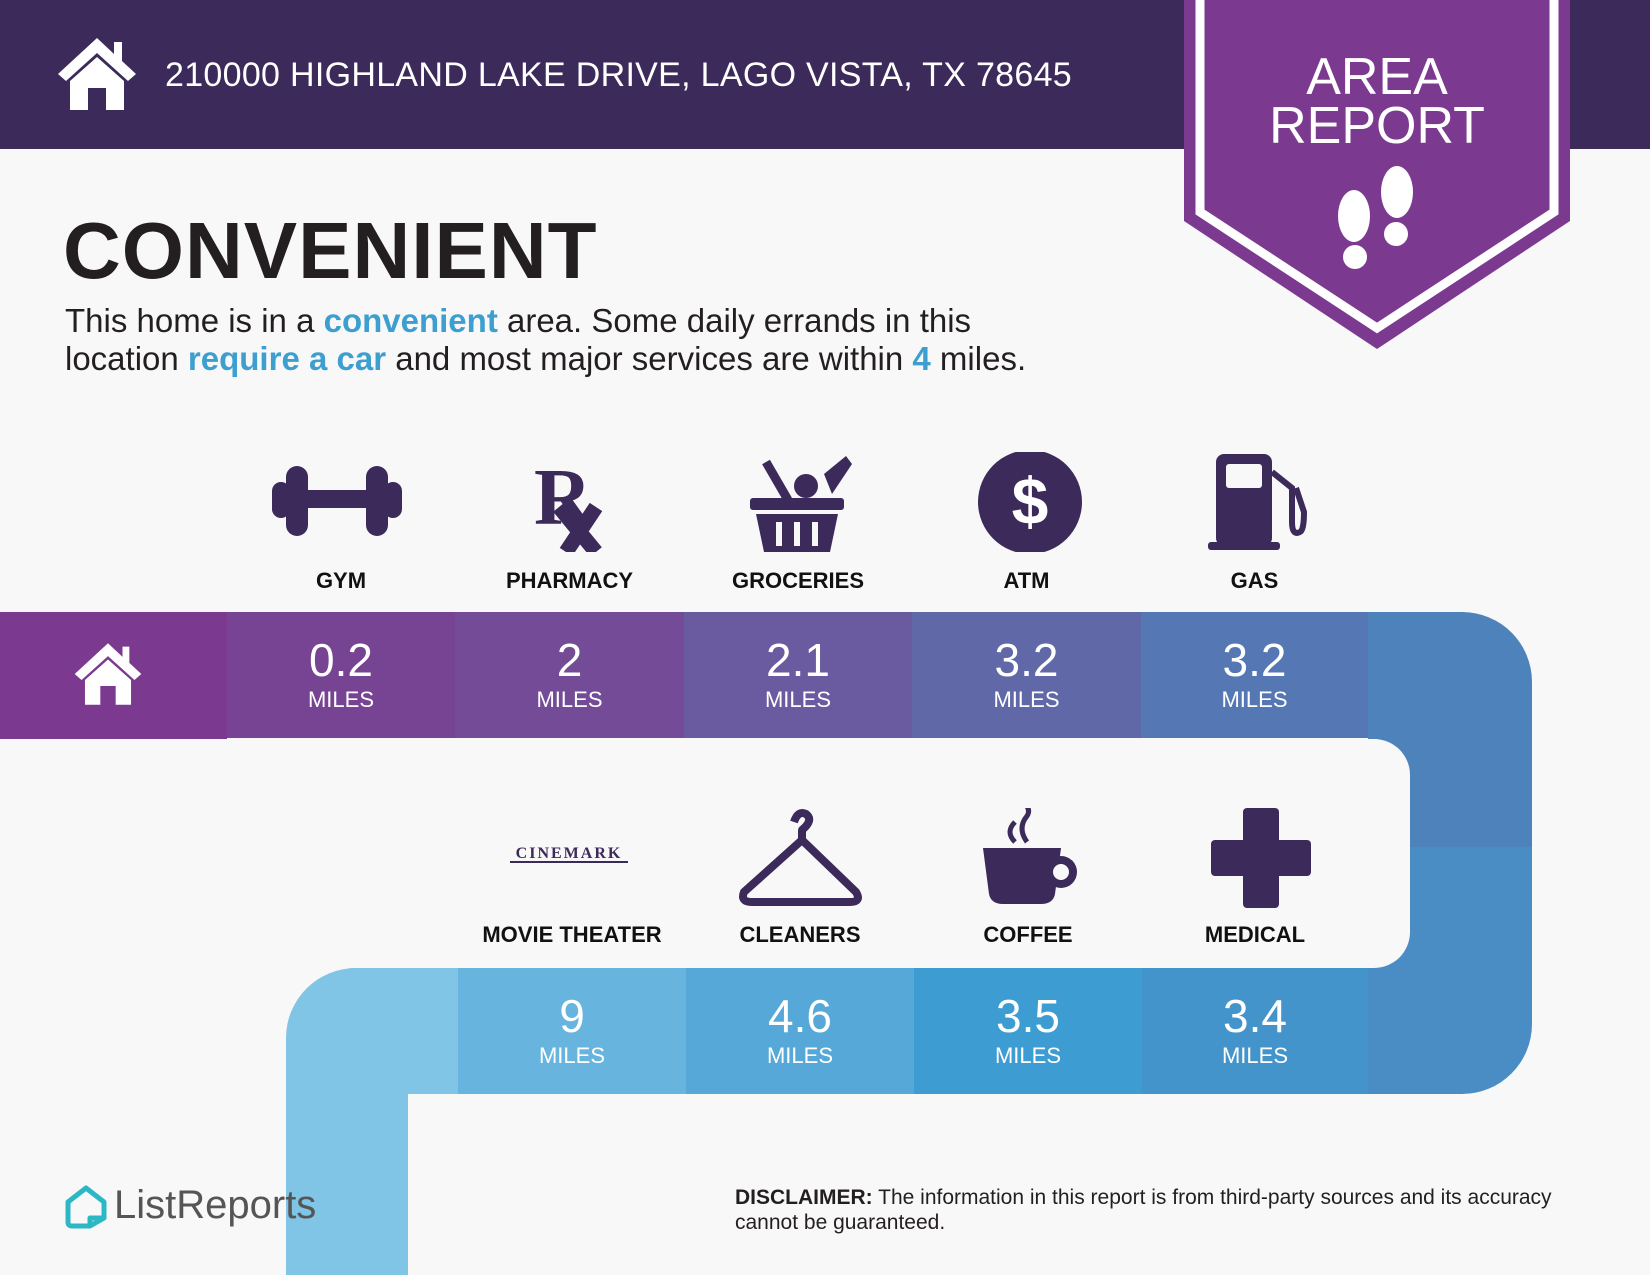 The width and height of the screenshot is (1650, 1275). Describe the element at coordinates (798, 580) in the screenshot. I see `service-label: GROCERIES` at that location.